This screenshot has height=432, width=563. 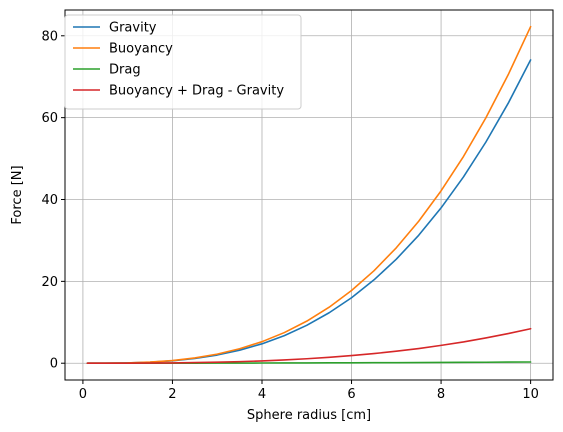 What do you see at coordinates (54, 364) in the screenshot?
I see `y-tick-label: 0` at bounding box center [54, 364].